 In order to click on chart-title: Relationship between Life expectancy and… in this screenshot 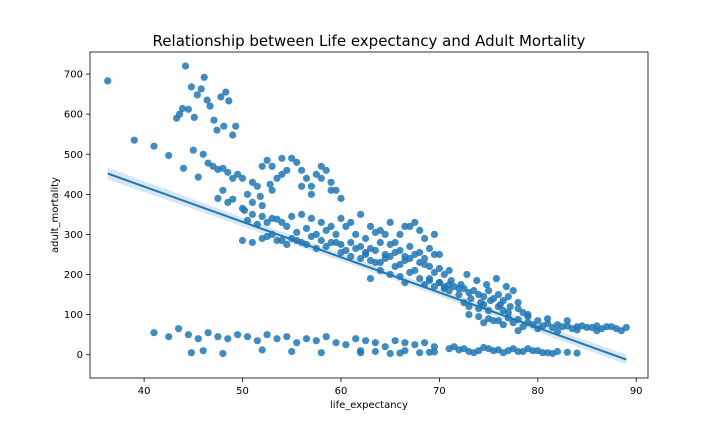, I will do `click(369, 41)`.